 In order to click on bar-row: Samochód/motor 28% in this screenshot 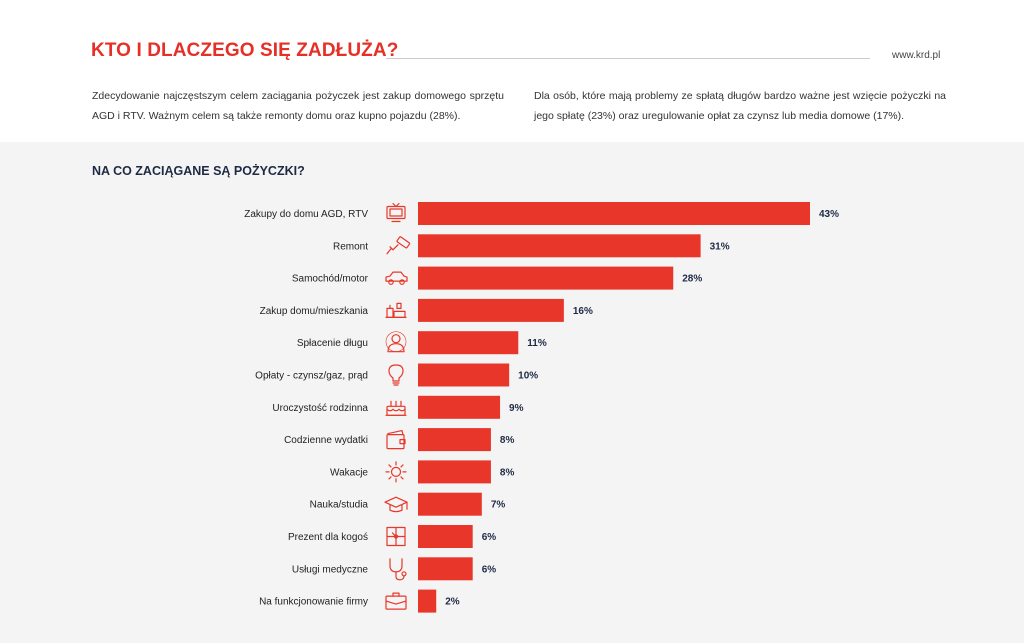, I will do `click(497, 278)`.